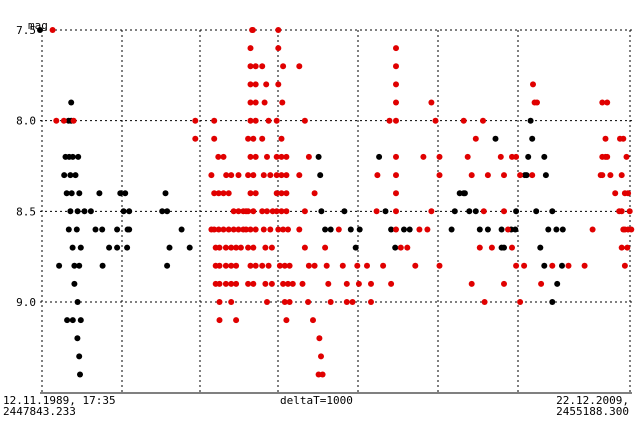  Describe the element at coordinates (592, 400) in the screenshot. I see `x-end-date: 22.12.2009,` at that location.